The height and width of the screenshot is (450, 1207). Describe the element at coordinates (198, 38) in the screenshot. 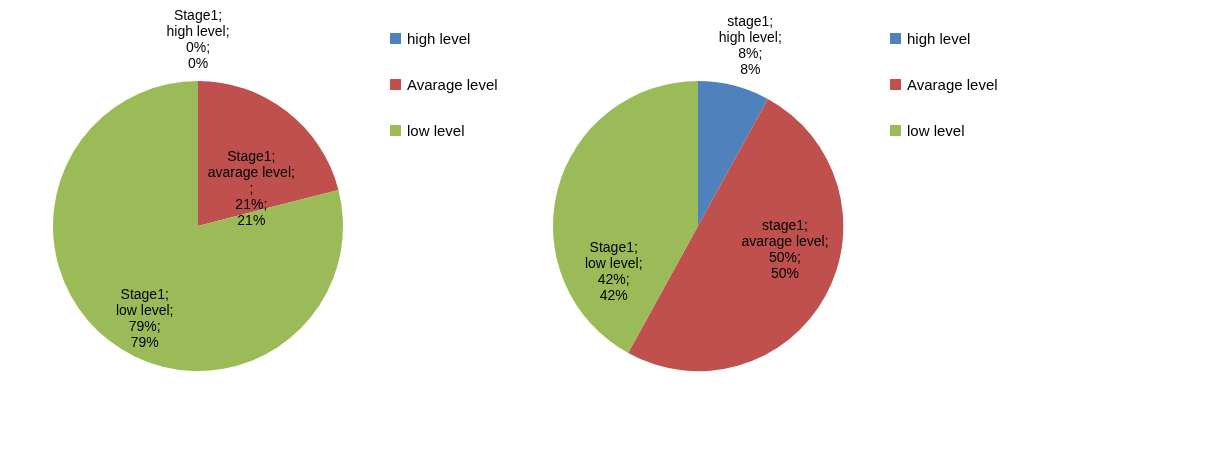

I see `text: Stage1; high level; 0%; 0%` at that location.